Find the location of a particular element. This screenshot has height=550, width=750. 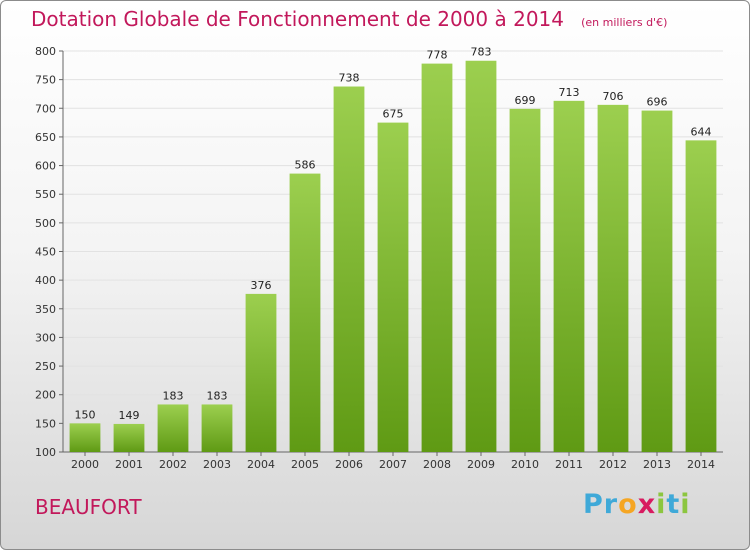

x-tick-label: 2010 is located at coordinates (525, 464).